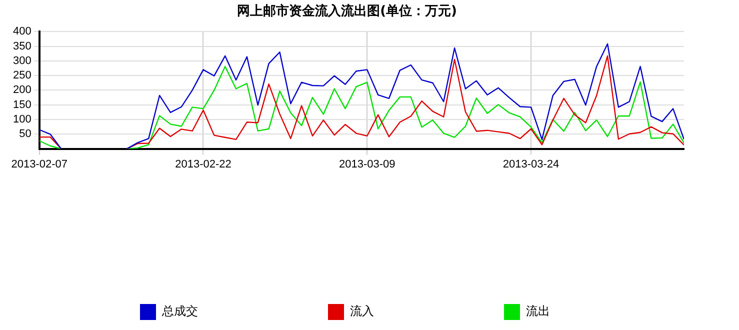 The height and width of the screenshot is (330, 739). Describe the element at coordinates (362, 311) in the screenshot. I see `legend-label: 流入` at that location.